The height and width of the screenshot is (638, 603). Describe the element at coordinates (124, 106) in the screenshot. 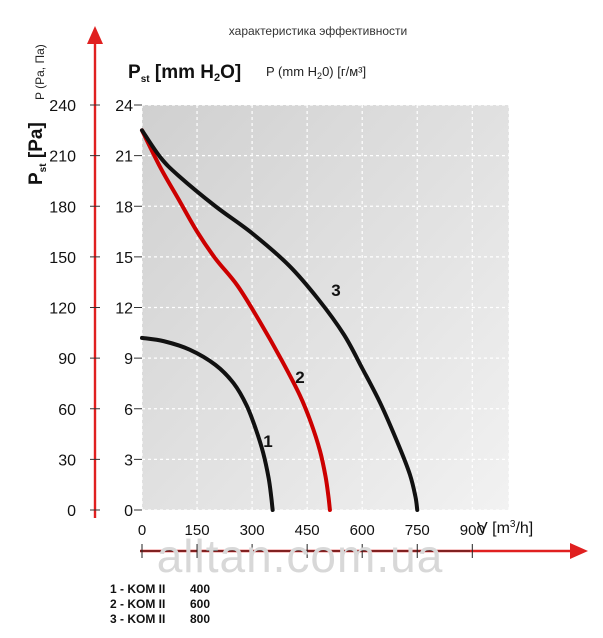

I see `y-tick-mm-label: 24` at that location.